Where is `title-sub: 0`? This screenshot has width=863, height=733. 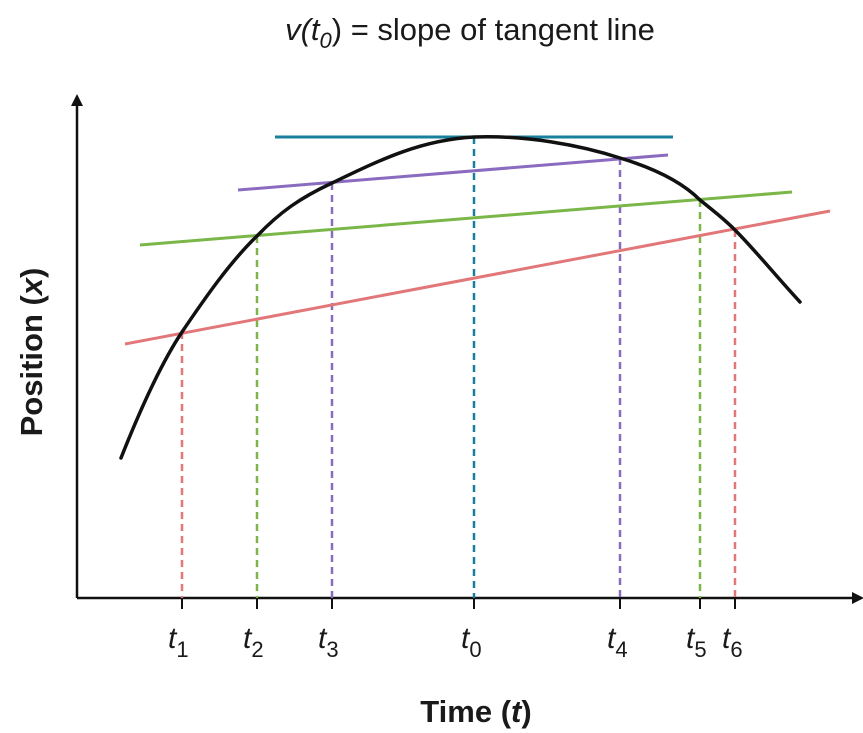 title-sub: 0 is located at coordinates (326, 40).